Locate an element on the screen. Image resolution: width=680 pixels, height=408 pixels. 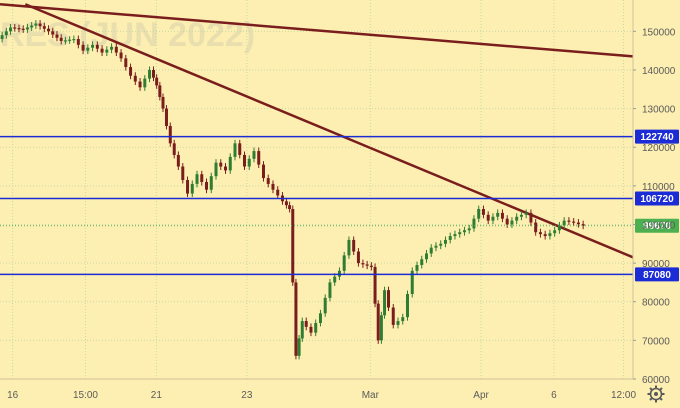
y-tick-label: 110000 is located at coordinates (658, 187).